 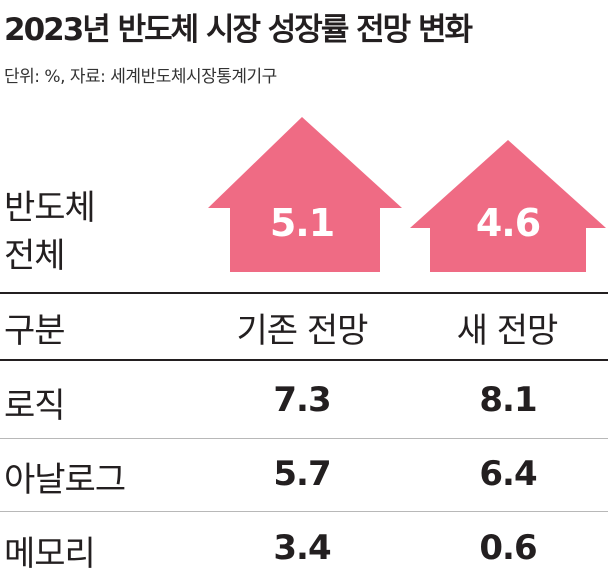 I want to click on total-label-line1: 반도체, so click(x=50, y=208).